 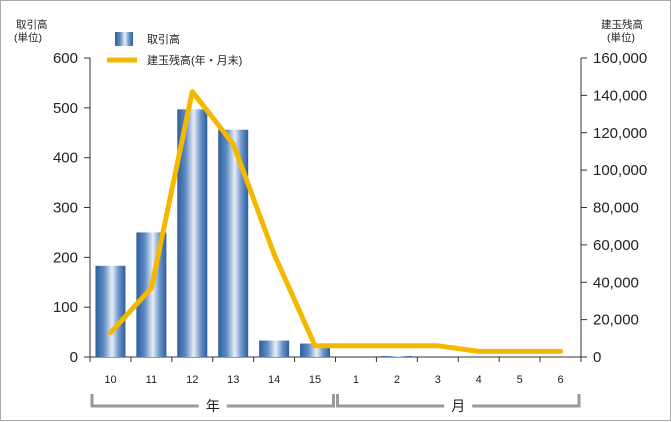 I want to click on legend-line-label: 建玉残高(年・月末), so click(x=194, y=60).